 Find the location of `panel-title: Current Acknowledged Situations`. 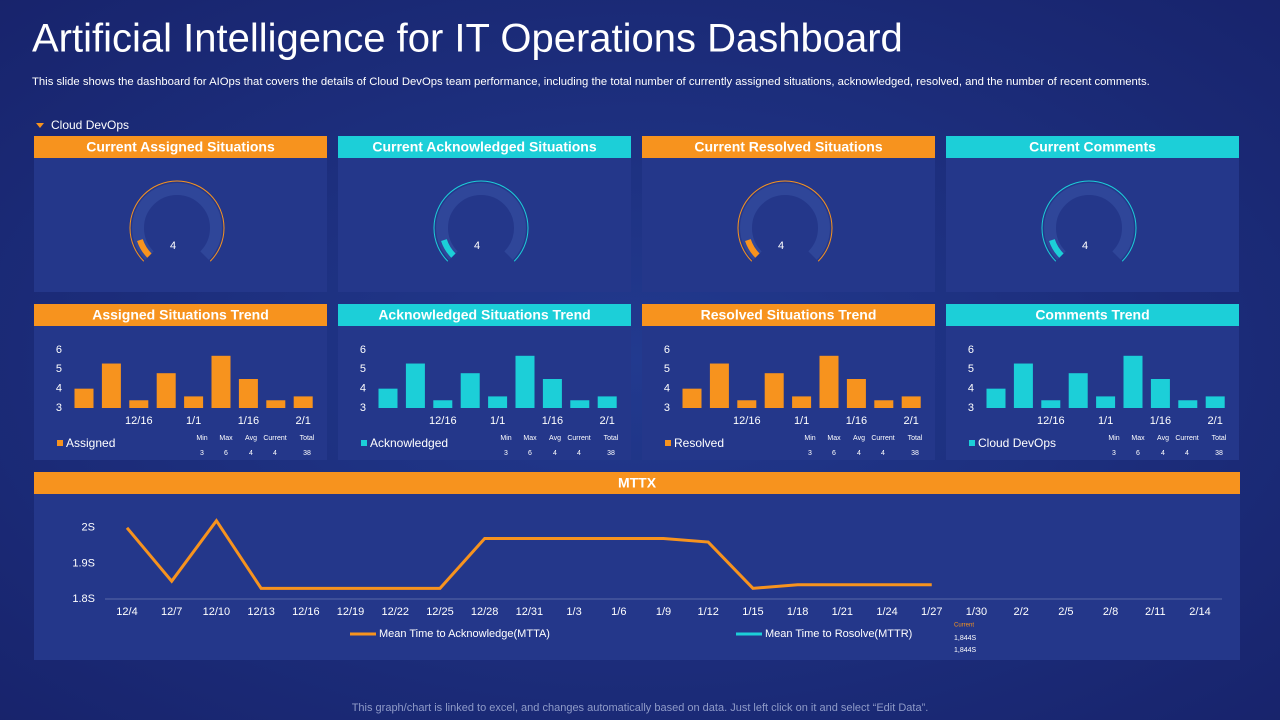

panel-title: Current Acknowledged Situations is located at coordinates (484, 147).